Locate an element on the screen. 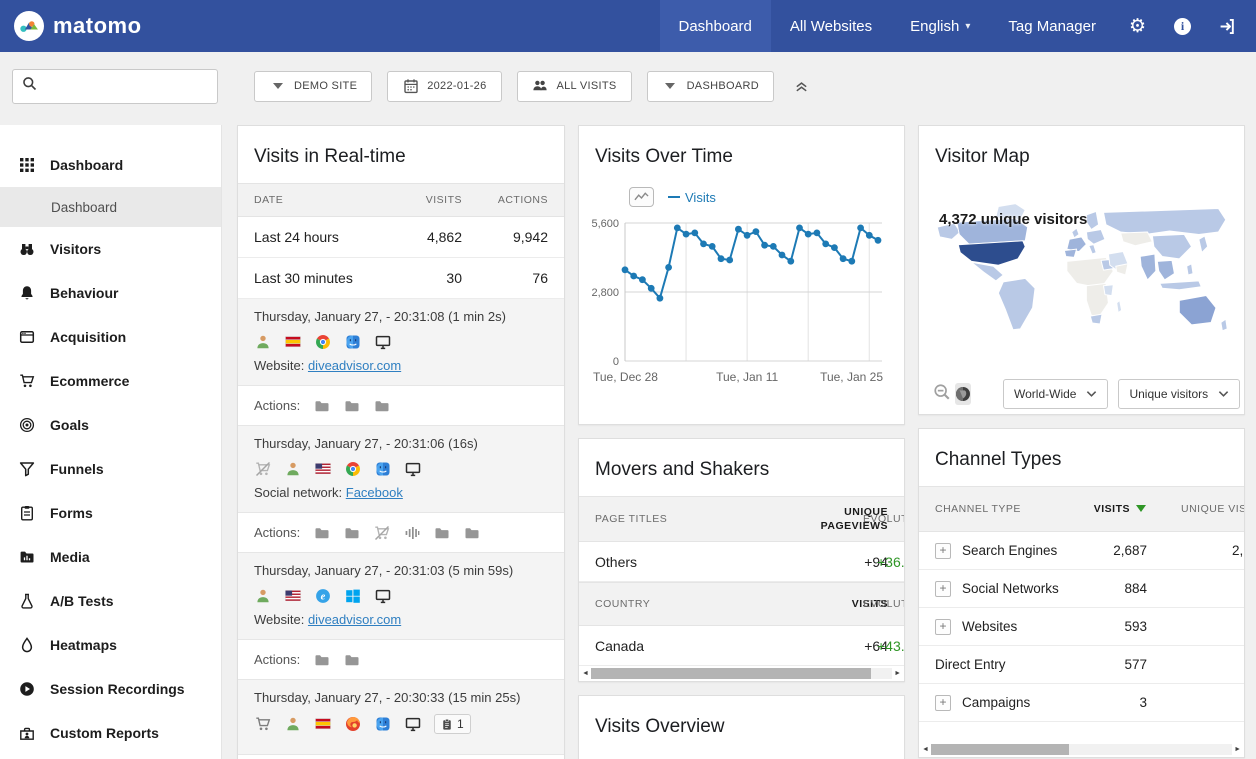 The image size is (1256, 759). toolbar-button-label: DEMO SITE is located at coordinates (326, 86).